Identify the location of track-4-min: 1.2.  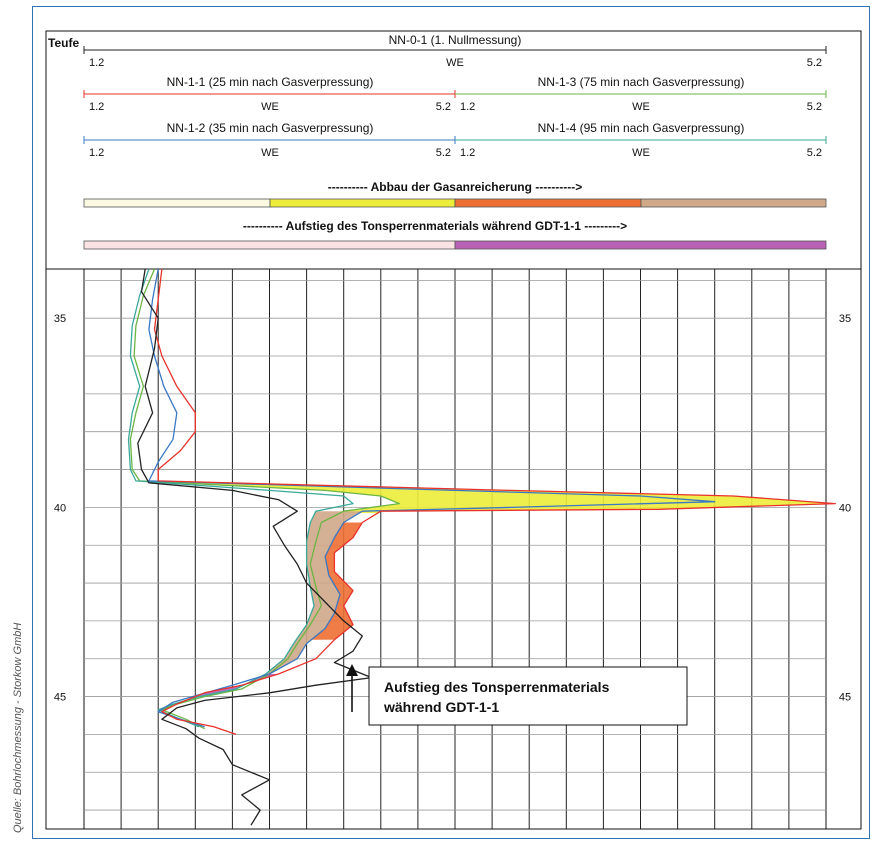
(467, 153).